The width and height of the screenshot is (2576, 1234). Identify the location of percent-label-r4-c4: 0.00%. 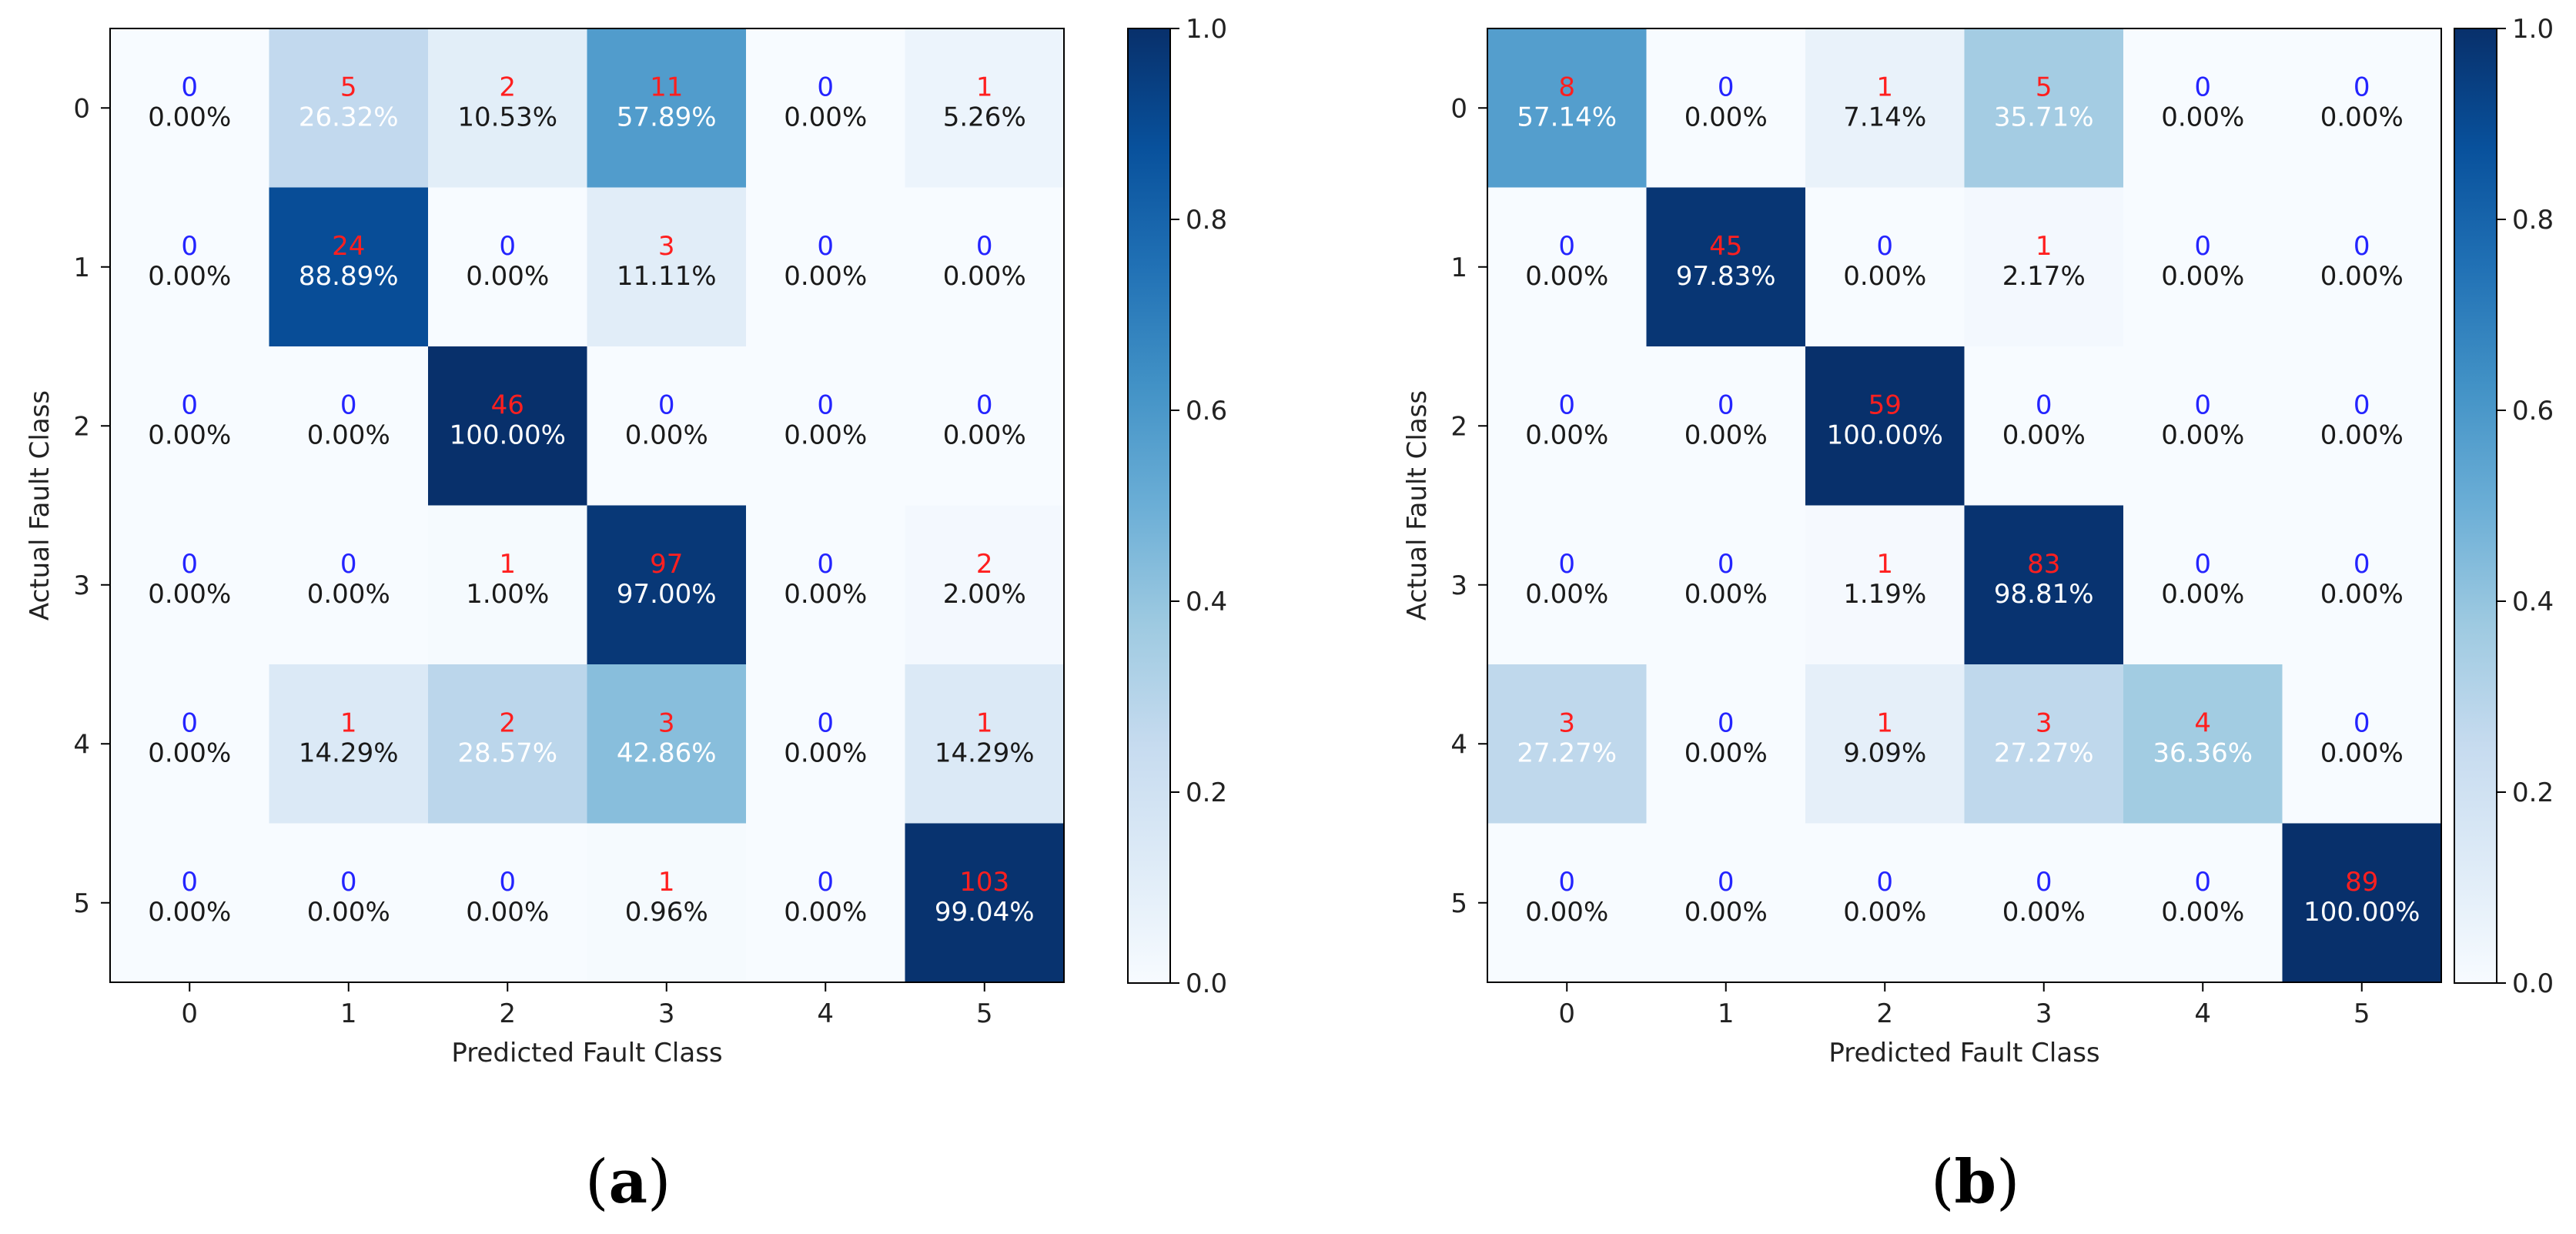
(826, 752).